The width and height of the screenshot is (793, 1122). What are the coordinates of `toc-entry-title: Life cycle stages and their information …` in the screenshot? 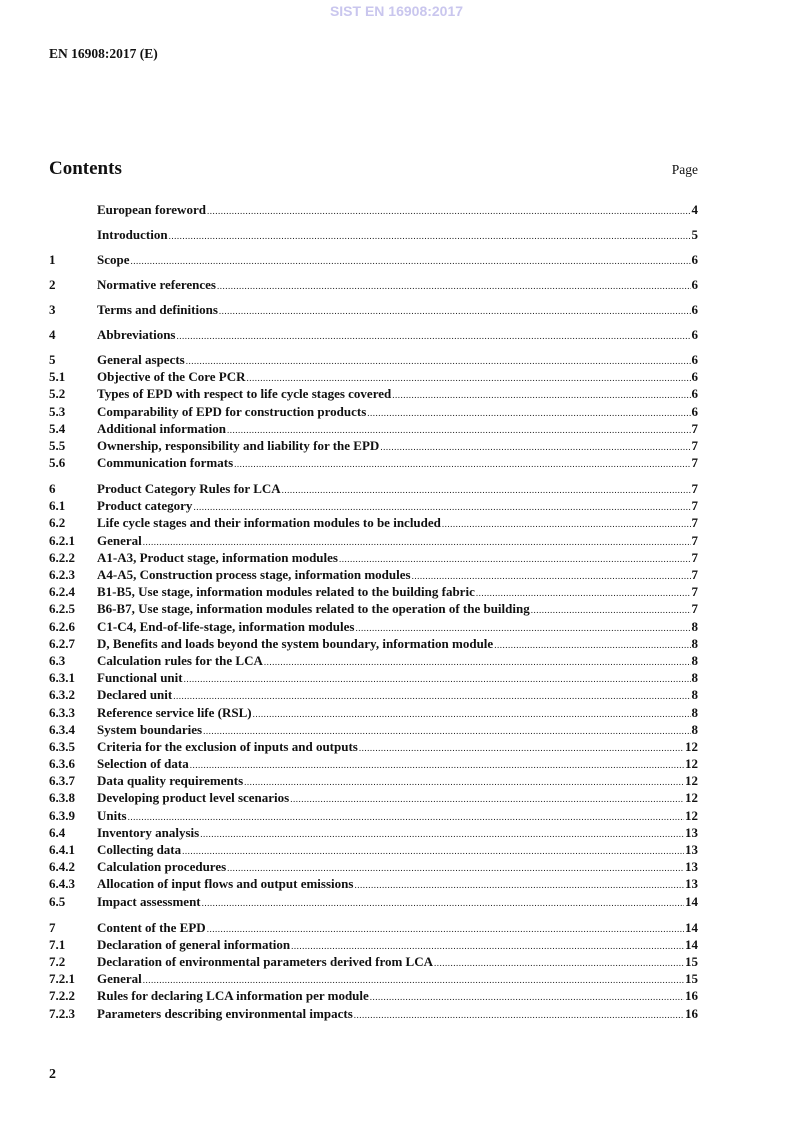 It's located at (269, 523).